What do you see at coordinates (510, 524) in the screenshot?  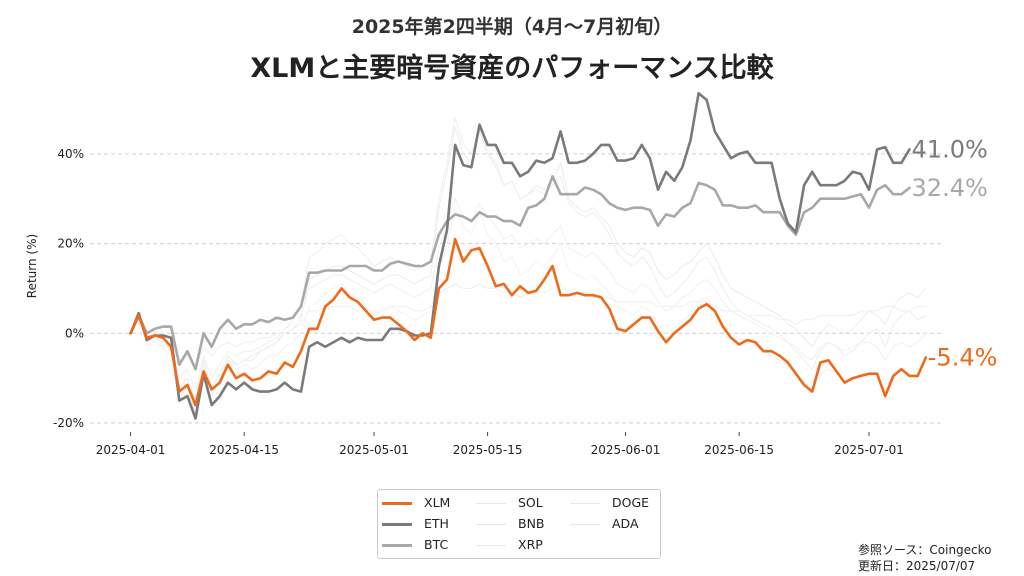 I see `legend-item-bnb: BNB` at bounding box center [510, 524].